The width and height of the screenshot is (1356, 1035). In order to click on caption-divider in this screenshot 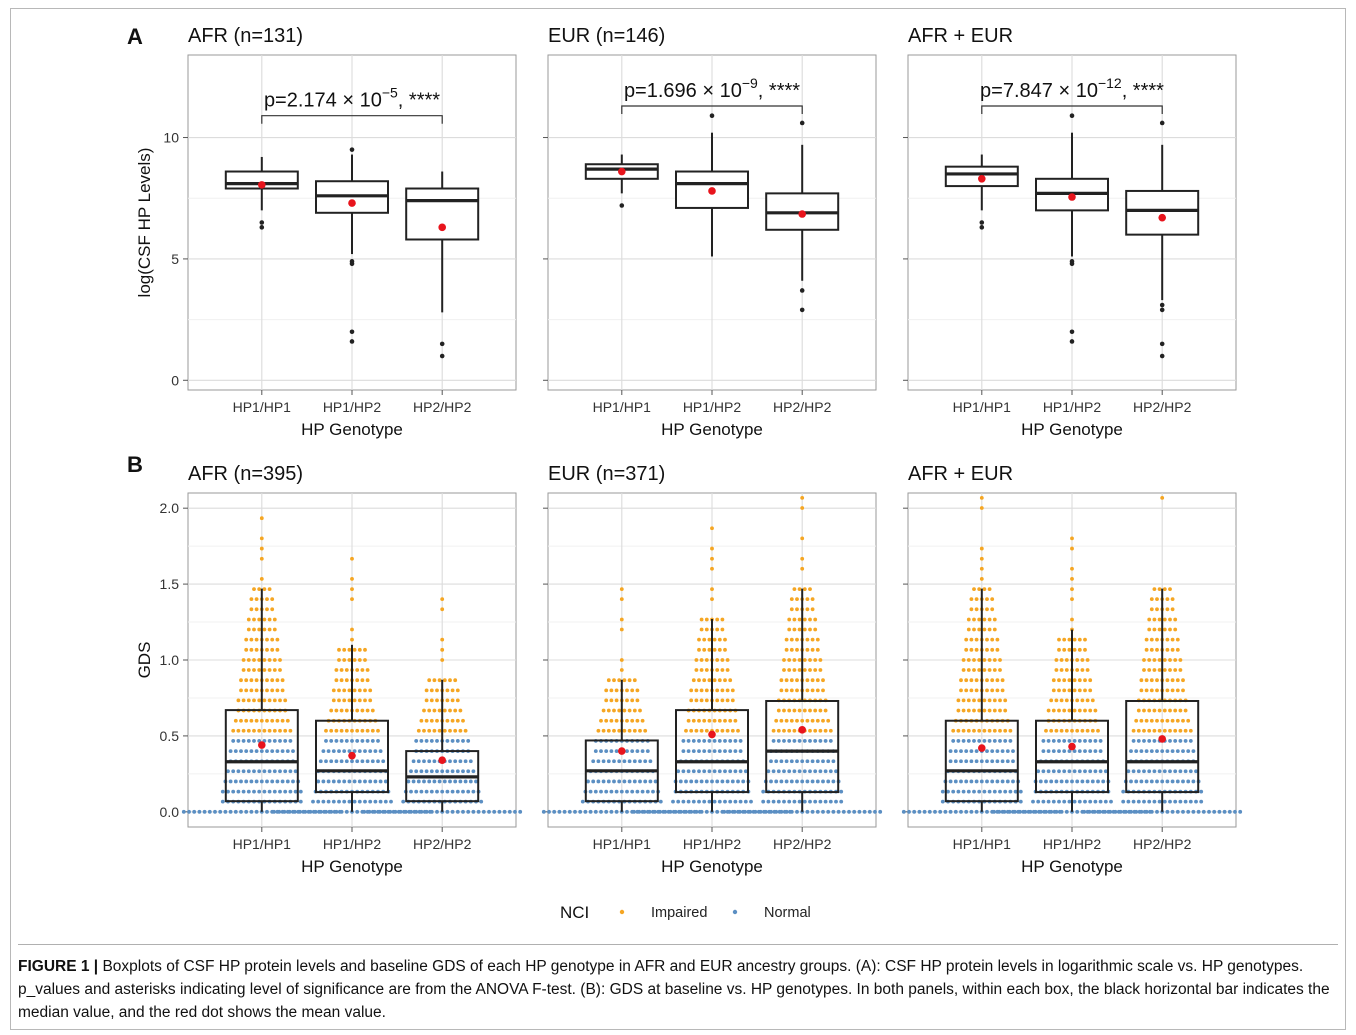, I will do `click(678, 944)`.